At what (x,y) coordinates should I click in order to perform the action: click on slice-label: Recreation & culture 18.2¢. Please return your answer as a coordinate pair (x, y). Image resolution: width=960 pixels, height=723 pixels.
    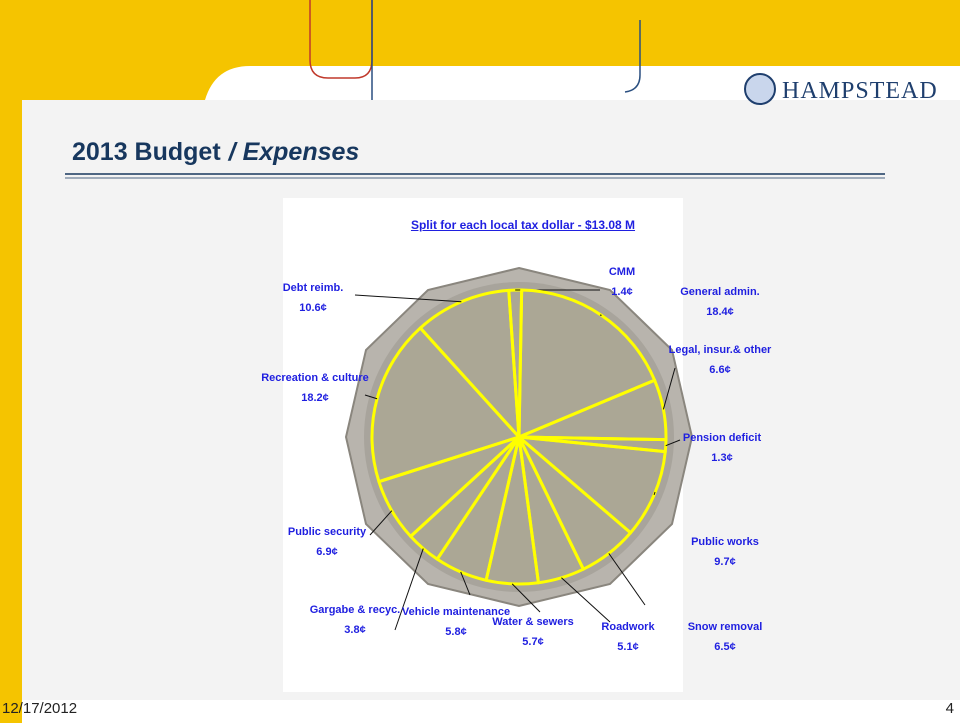
    Looking at the image, I should click on (315, 388).